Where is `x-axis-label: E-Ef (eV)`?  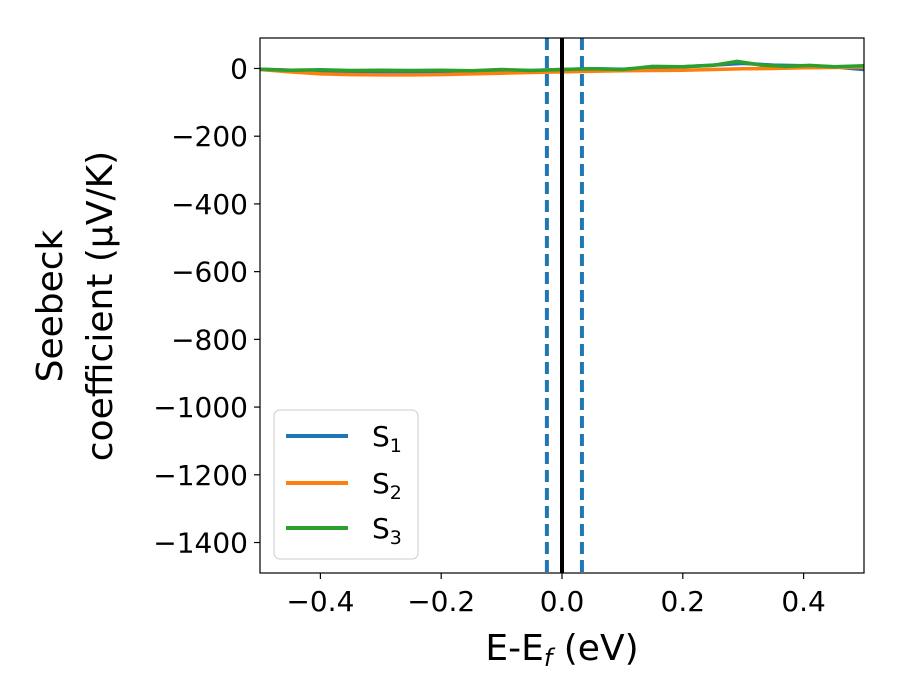 x-axis-label: E-Ef (eV) is located at coordinates (561, 650).